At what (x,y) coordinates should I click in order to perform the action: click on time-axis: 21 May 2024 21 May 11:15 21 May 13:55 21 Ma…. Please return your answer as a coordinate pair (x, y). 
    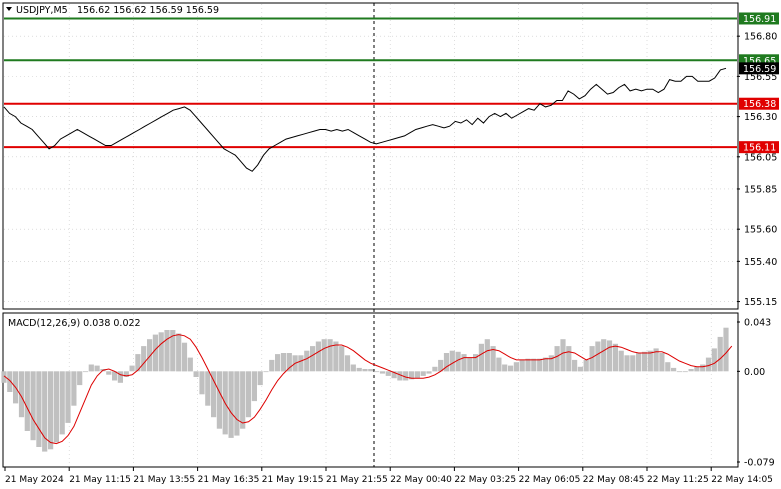
    Looking at the image, I should click on (388, 476).